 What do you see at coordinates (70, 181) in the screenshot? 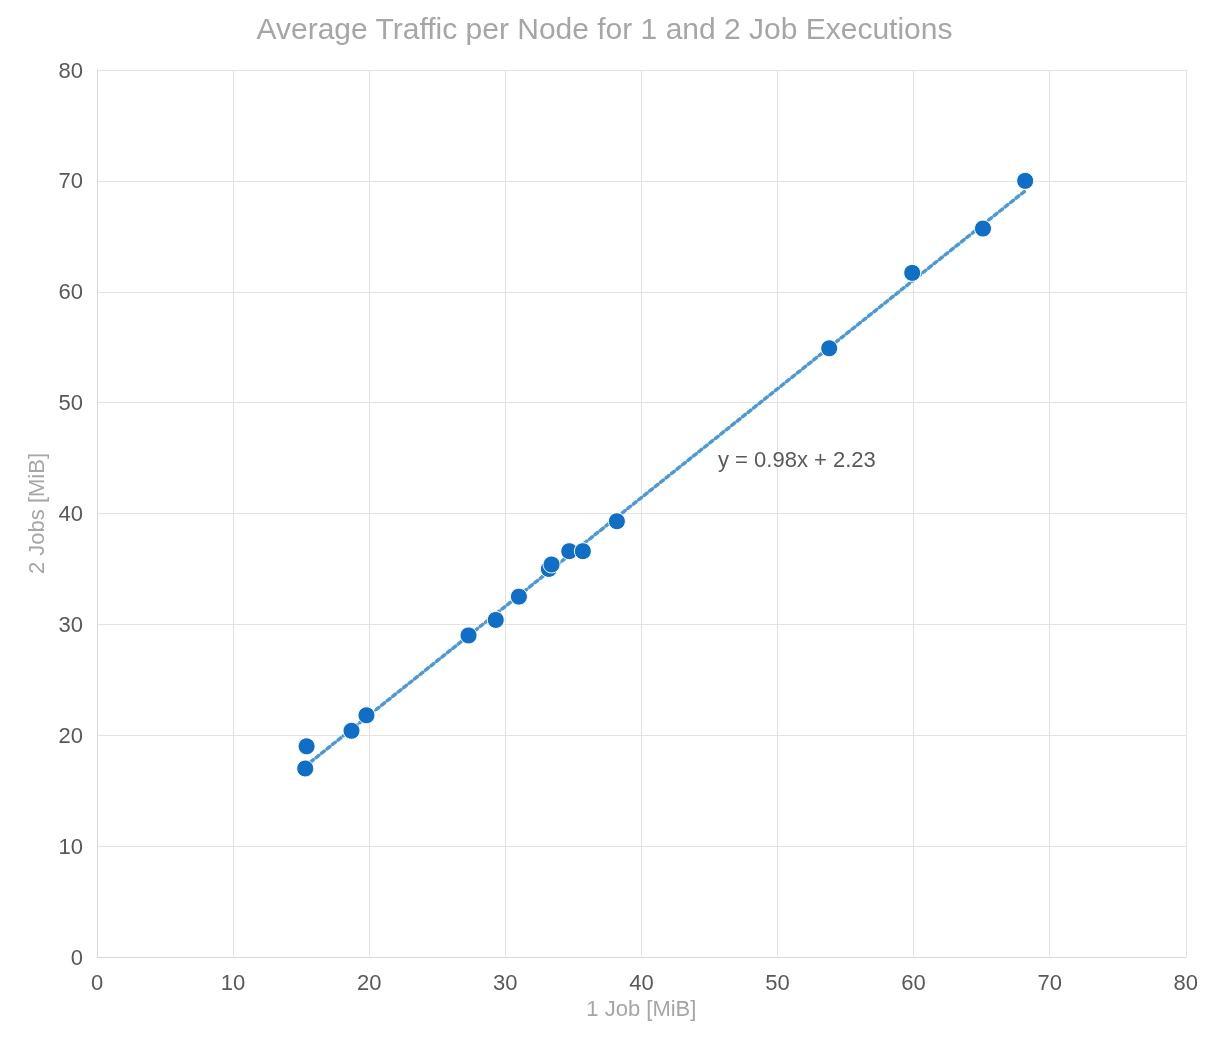
I see `y-tick-label: 70` at bounding box center [70, 181].